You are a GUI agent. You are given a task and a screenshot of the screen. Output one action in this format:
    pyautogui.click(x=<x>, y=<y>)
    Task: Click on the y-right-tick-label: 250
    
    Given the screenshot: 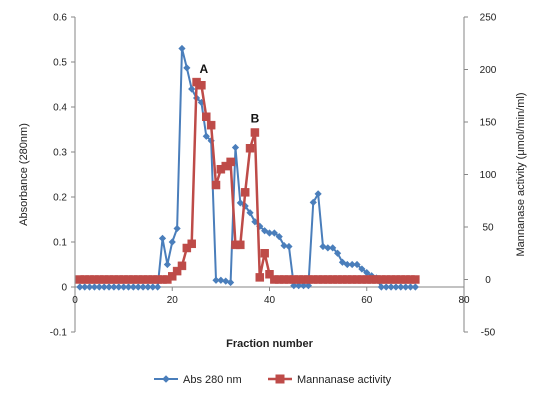 What is the action you would take?
    pyautogui.click(x=488, y=18)
    